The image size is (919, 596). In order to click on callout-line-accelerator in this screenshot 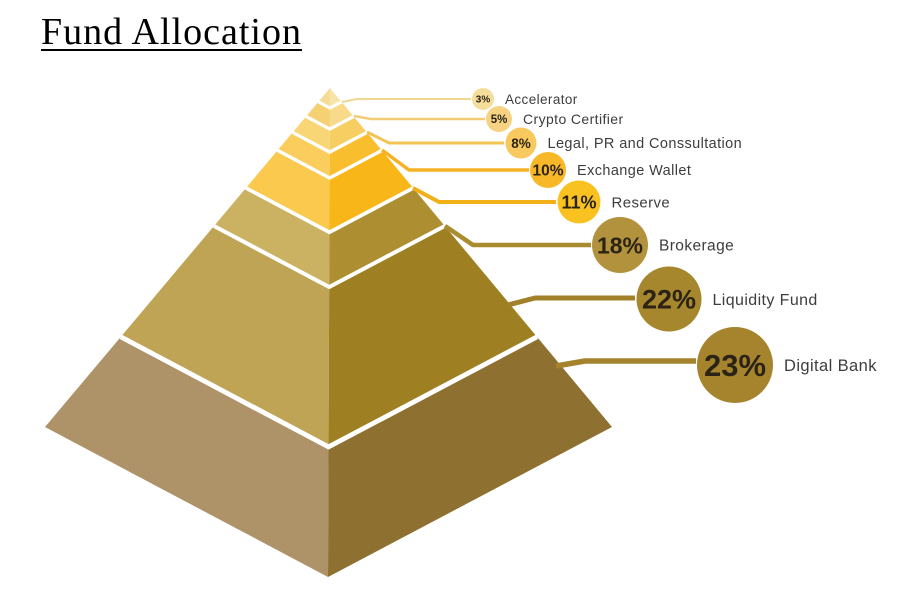, I will do `click(406, 100)`.